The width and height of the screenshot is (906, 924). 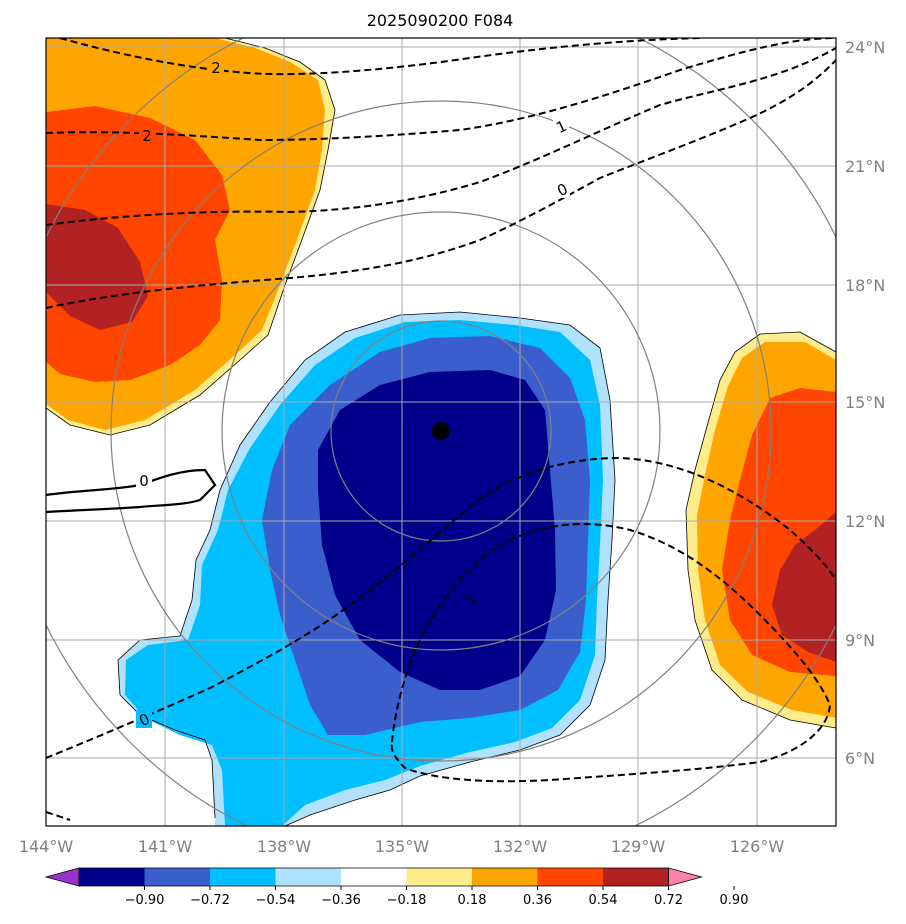 I want to click on contour-label-2-left: 2, so click(x=147, y=136).